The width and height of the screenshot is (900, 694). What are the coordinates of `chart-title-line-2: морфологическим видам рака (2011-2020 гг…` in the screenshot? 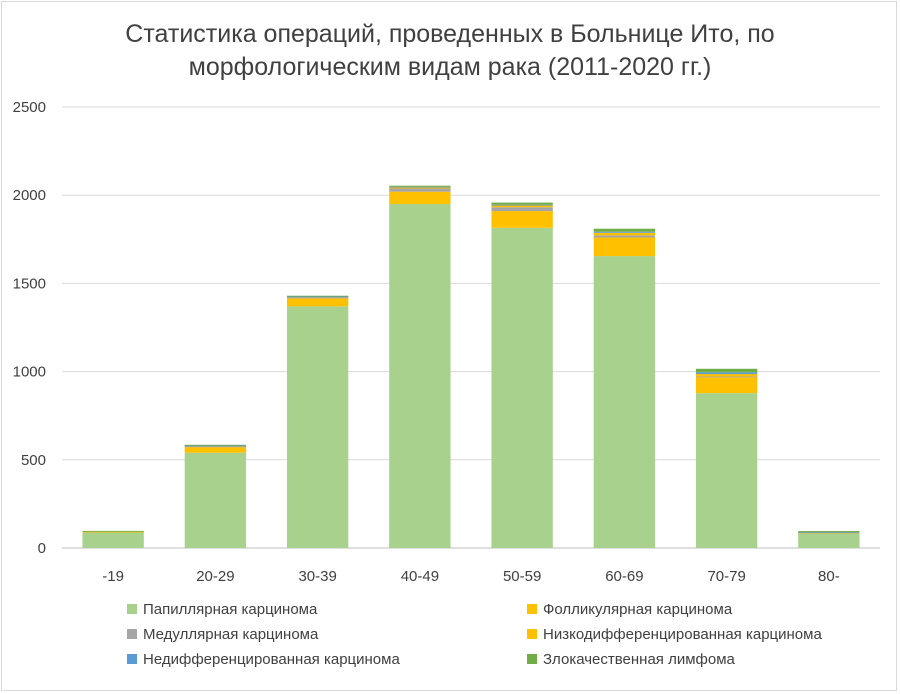 It's located at (450, 67).